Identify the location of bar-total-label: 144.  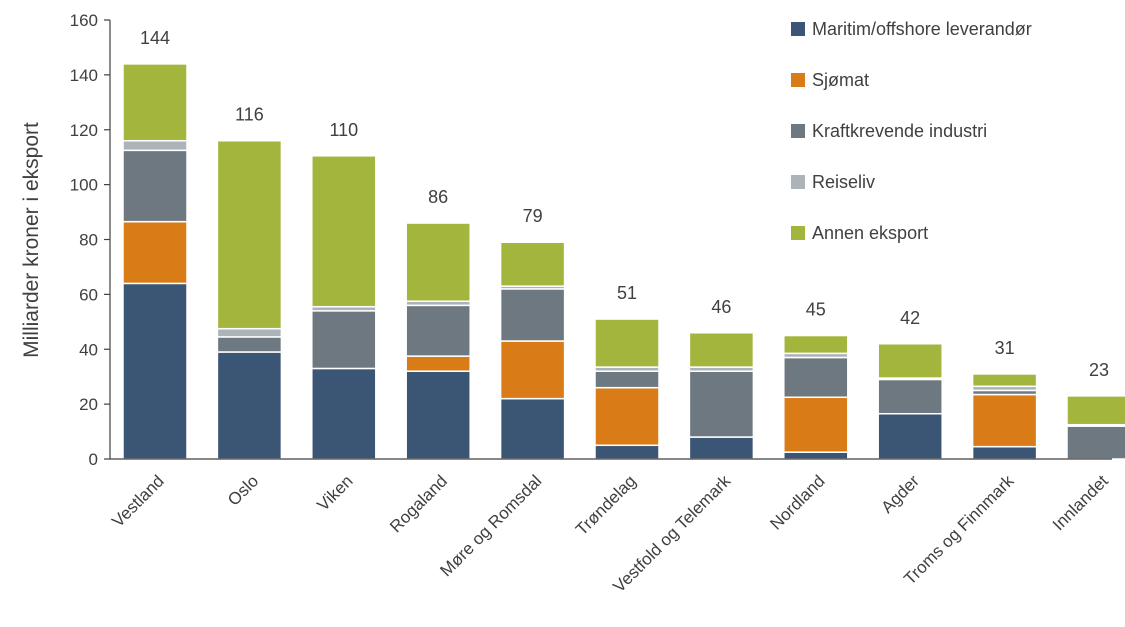
(155, 38).